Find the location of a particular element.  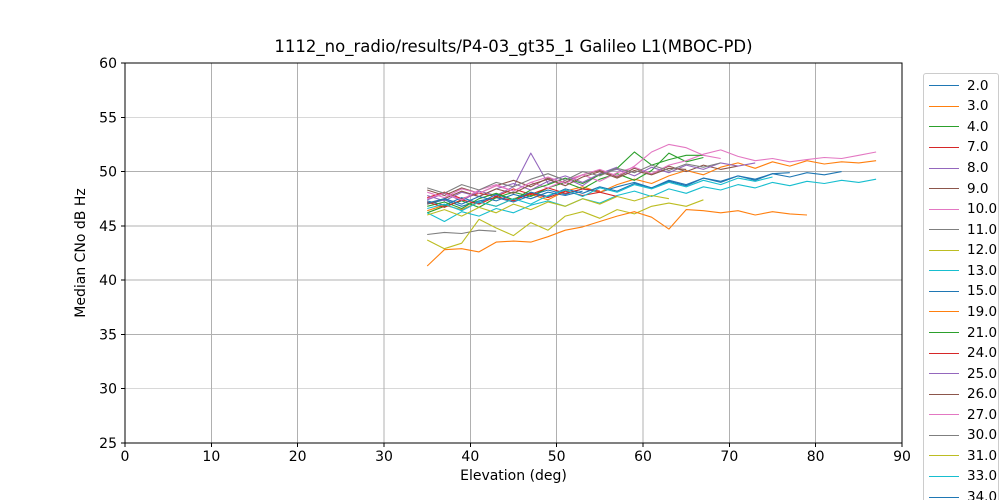

x-tick-label: 0 is located at coordinates (125, 457).